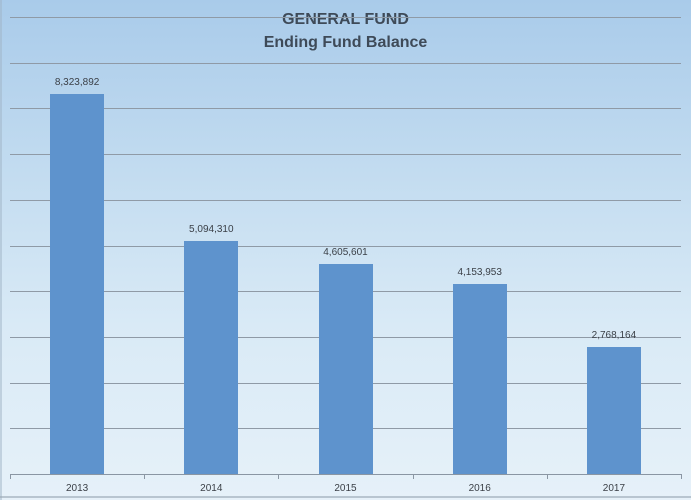 Image resolution: width=691 pixels, height=500 pixels. I want to click on data-label: 4,153,953, so click(479, 273).